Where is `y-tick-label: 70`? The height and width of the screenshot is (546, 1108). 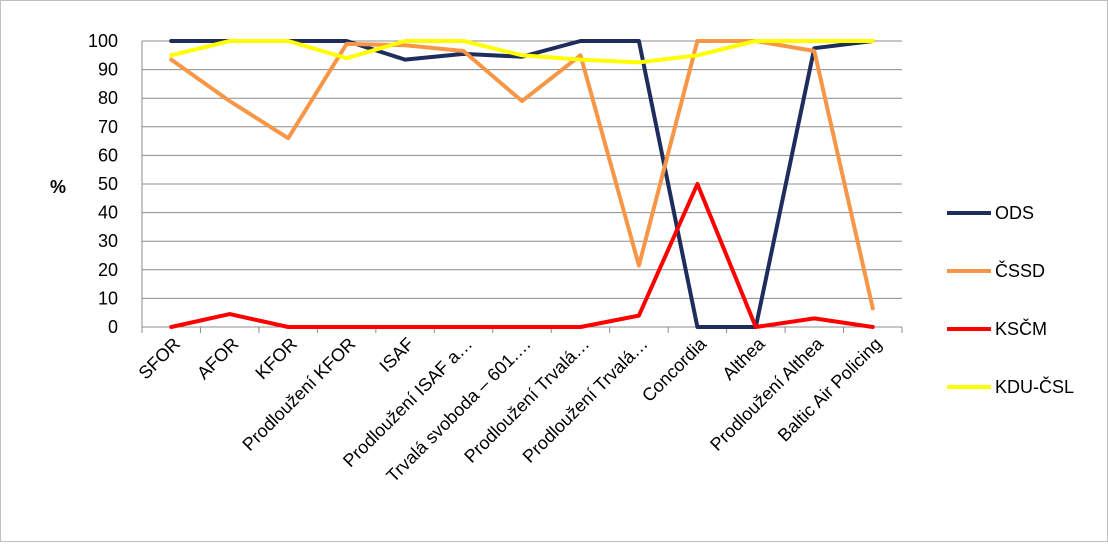 y-tick-label: 70 is located at coordinates (108, 127).